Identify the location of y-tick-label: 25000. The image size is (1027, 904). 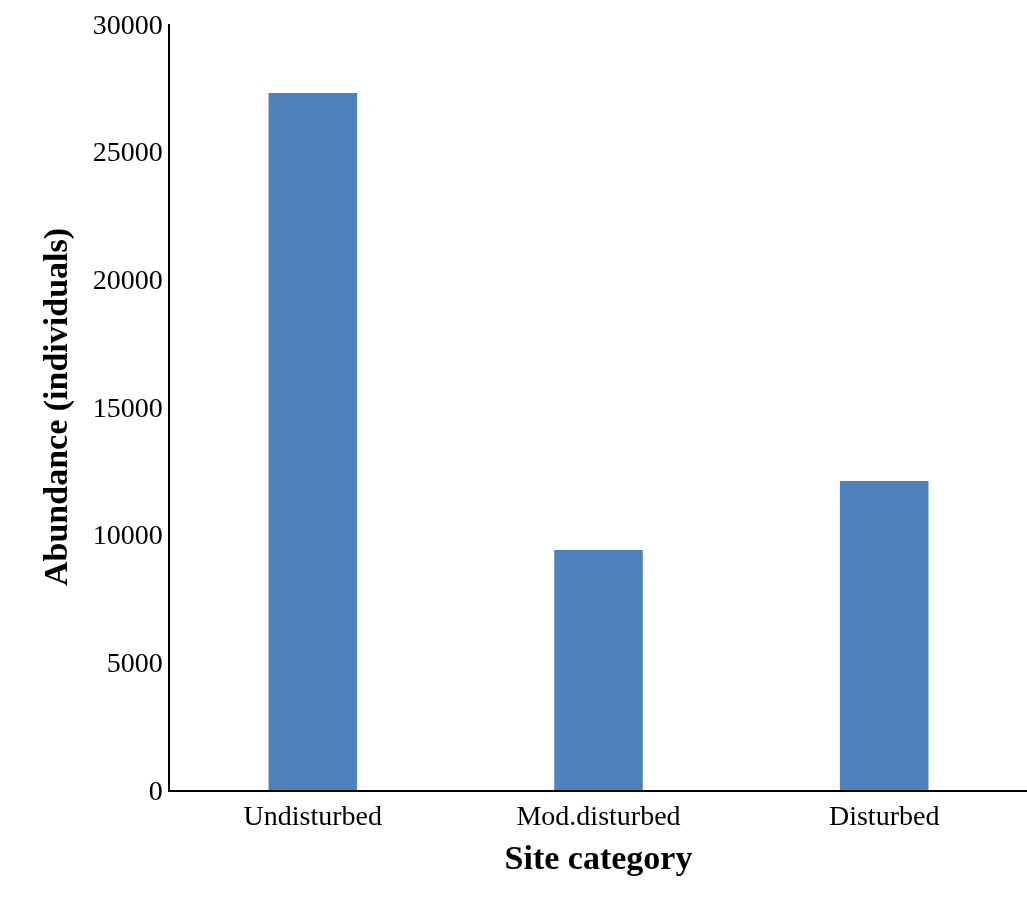
(127, 152).